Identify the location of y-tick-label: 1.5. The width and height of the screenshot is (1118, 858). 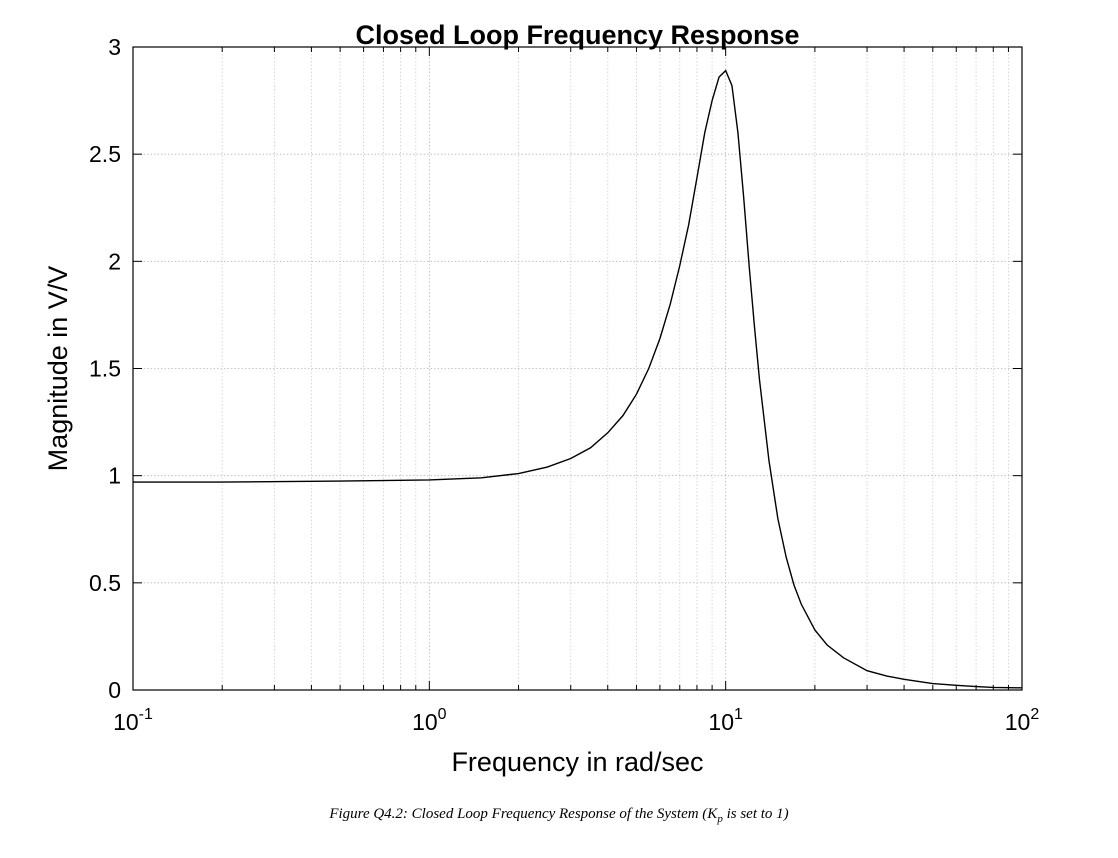
(105, 369).